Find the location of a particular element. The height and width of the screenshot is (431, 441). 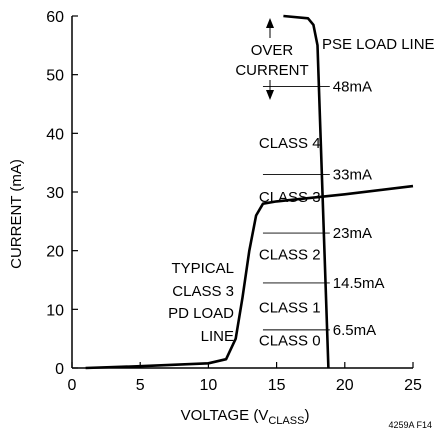

class-label: CLASS 2 is located at coordinates (290, 254).